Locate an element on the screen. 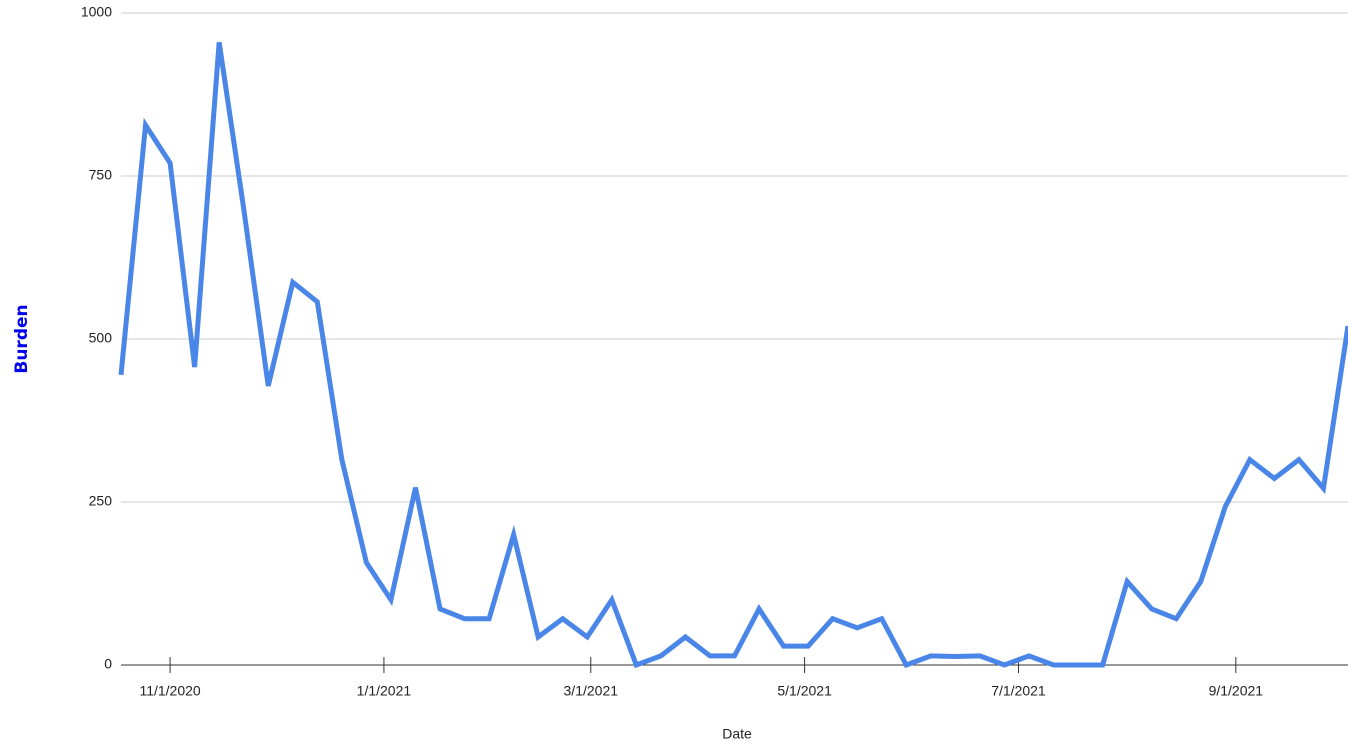  y-axis-label: Burden is located at coordinates (22, 338).